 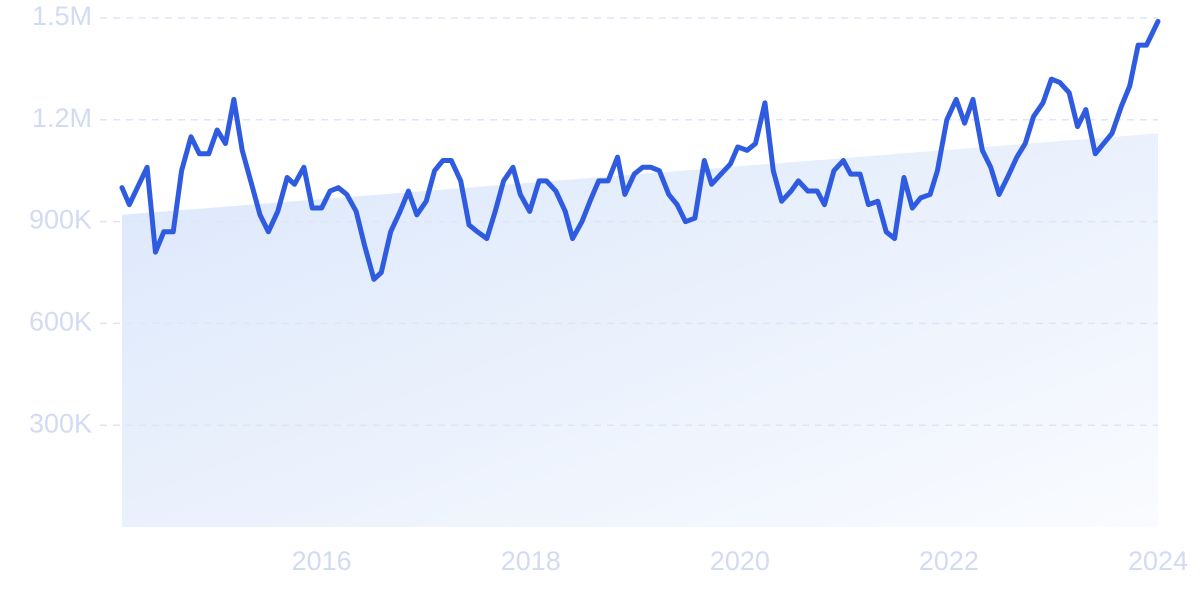 What do you see at coordinates (62, 16) in the screenshot?
I see `y-tick-label: 1.5M` at bounding box center [62, 16].